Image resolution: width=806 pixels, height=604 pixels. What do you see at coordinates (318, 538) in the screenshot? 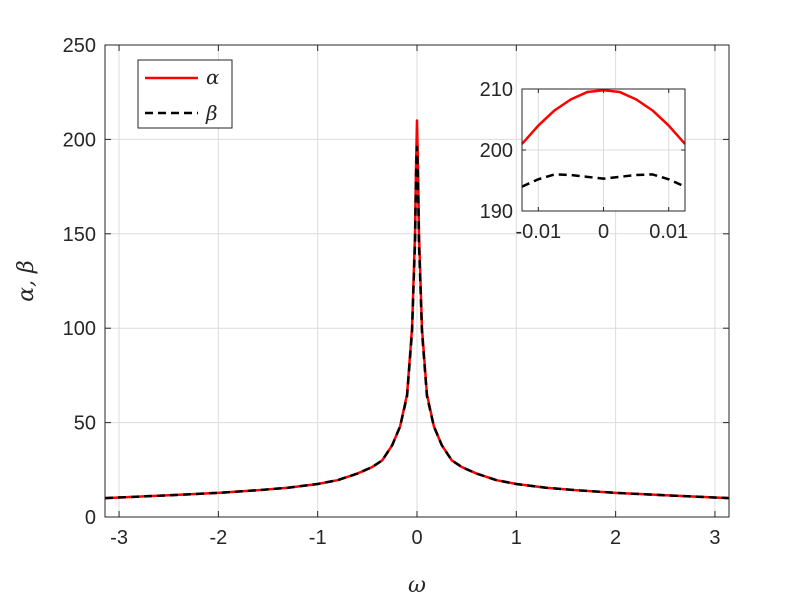
I see `main-x-tick-label: -1` at bounding box center [318, 538].